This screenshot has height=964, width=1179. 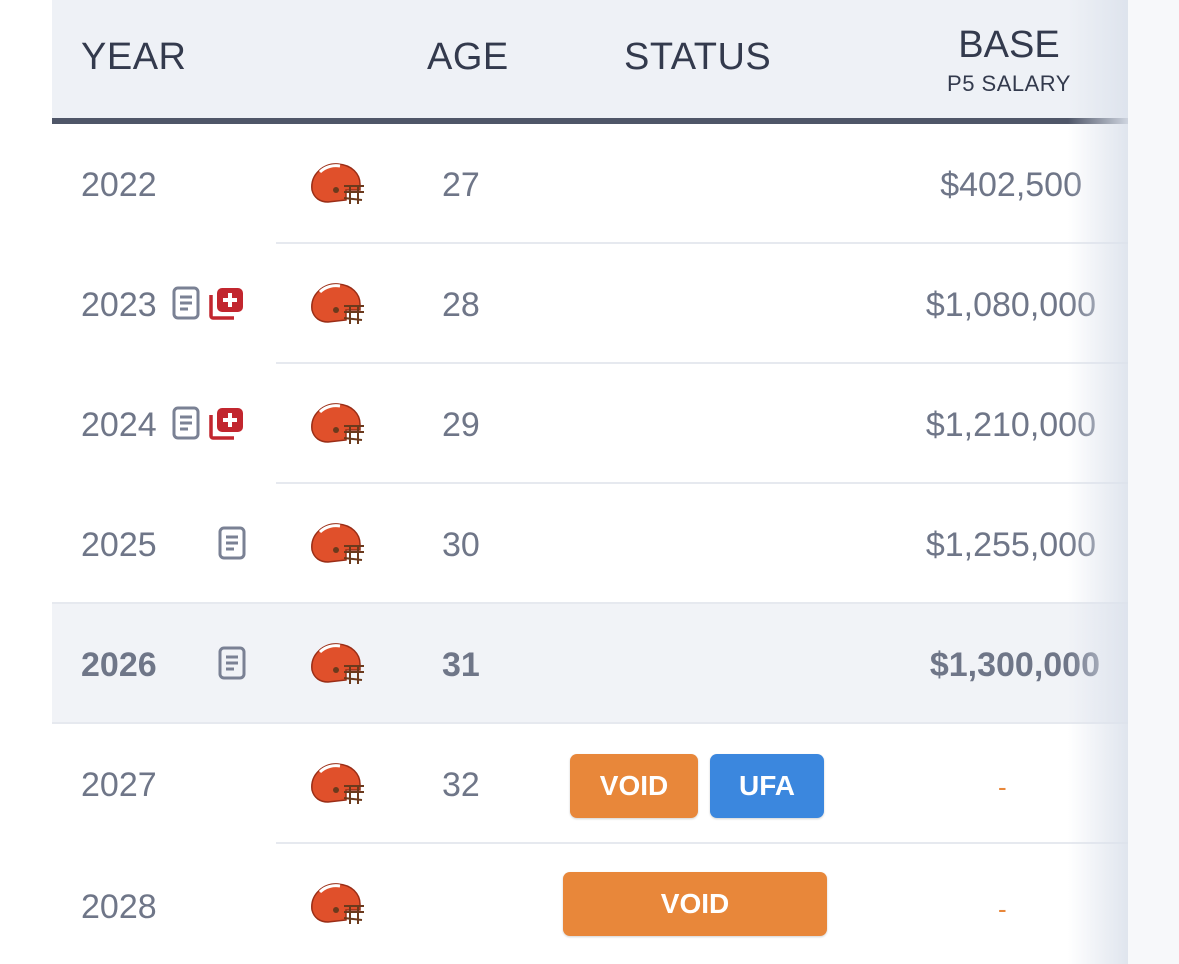 I want to click on age-cell: 32, so click(x=461, y=785).